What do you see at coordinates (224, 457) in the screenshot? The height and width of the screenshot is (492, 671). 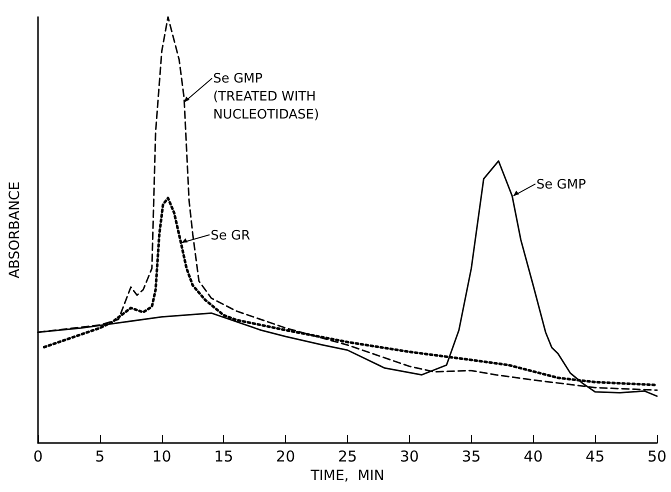 I see `x-tick-label: 15` at bounding box center [224, 457].